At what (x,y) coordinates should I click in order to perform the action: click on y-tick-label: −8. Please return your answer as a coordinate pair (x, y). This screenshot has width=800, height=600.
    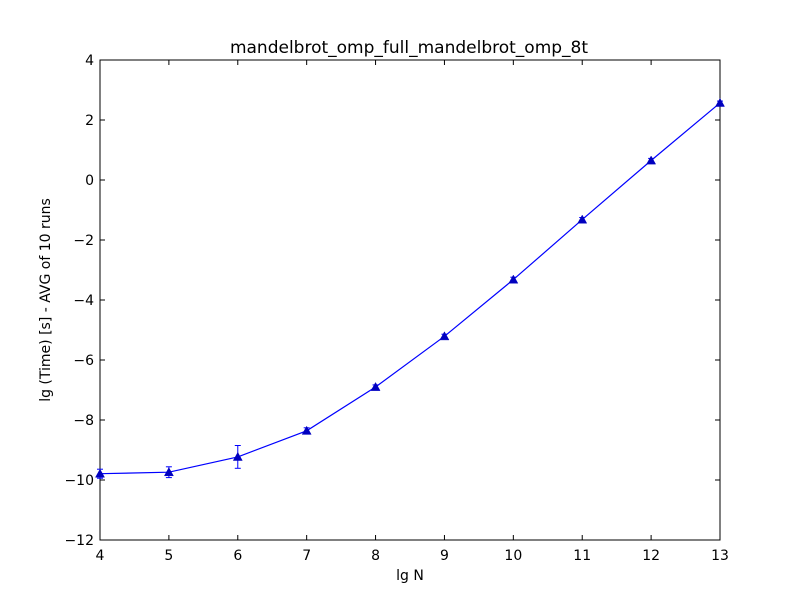
    Looking at the image, I should click on (83, 421).